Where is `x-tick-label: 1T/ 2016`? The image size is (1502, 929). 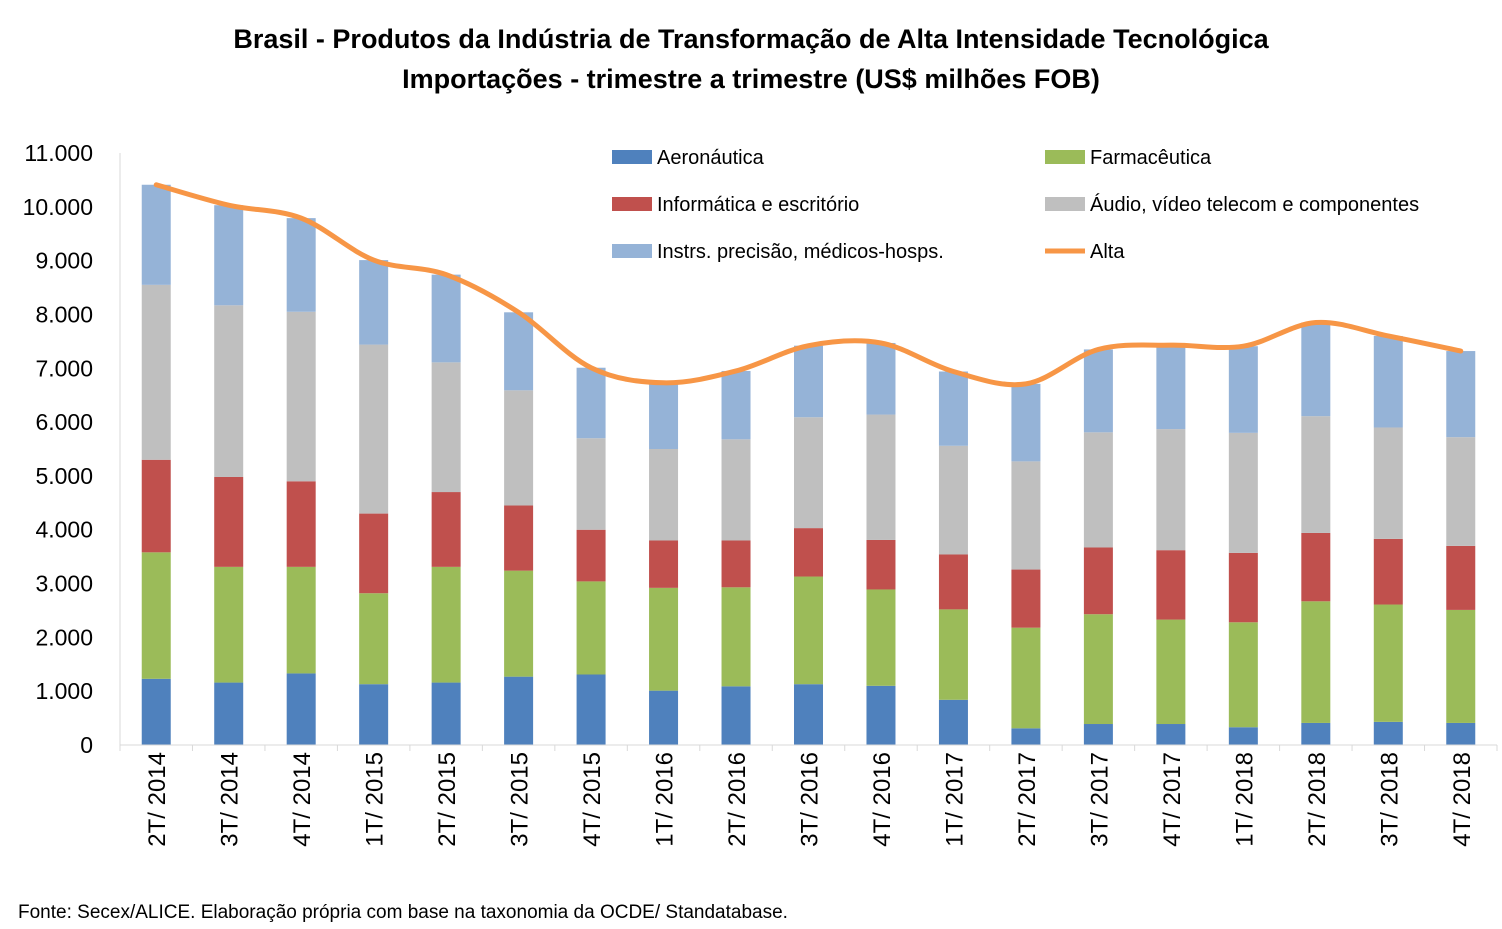 x-tick-label: 1T/ 2016 is located at coordinates (665, 799).